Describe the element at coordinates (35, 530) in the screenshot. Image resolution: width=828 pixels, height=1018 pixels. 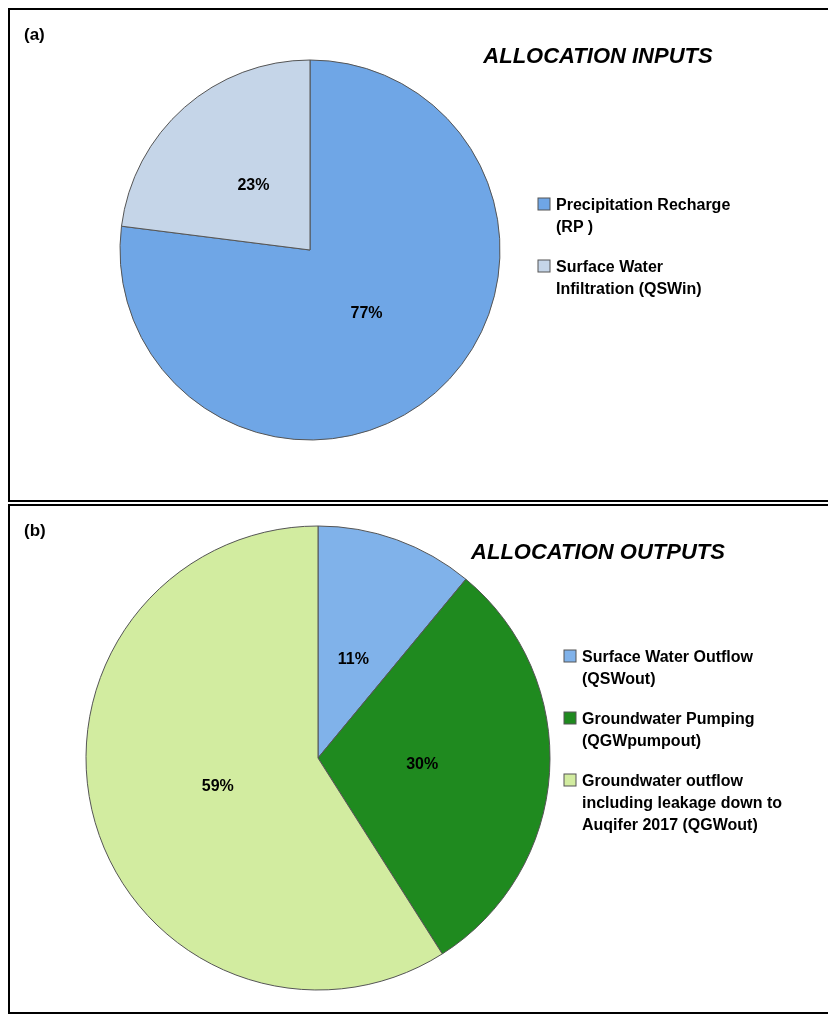
I see `text: (b)` at that location.